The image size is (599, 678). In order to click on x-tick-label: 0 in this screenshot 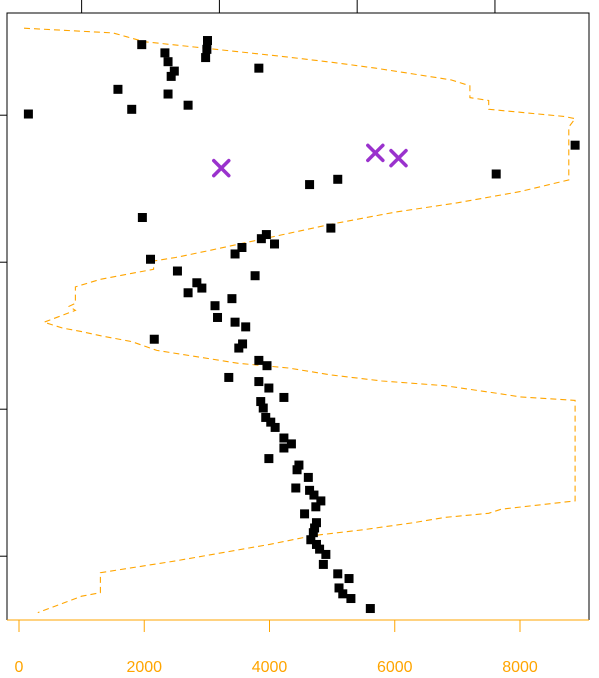, I will do `click(19, 667)`.